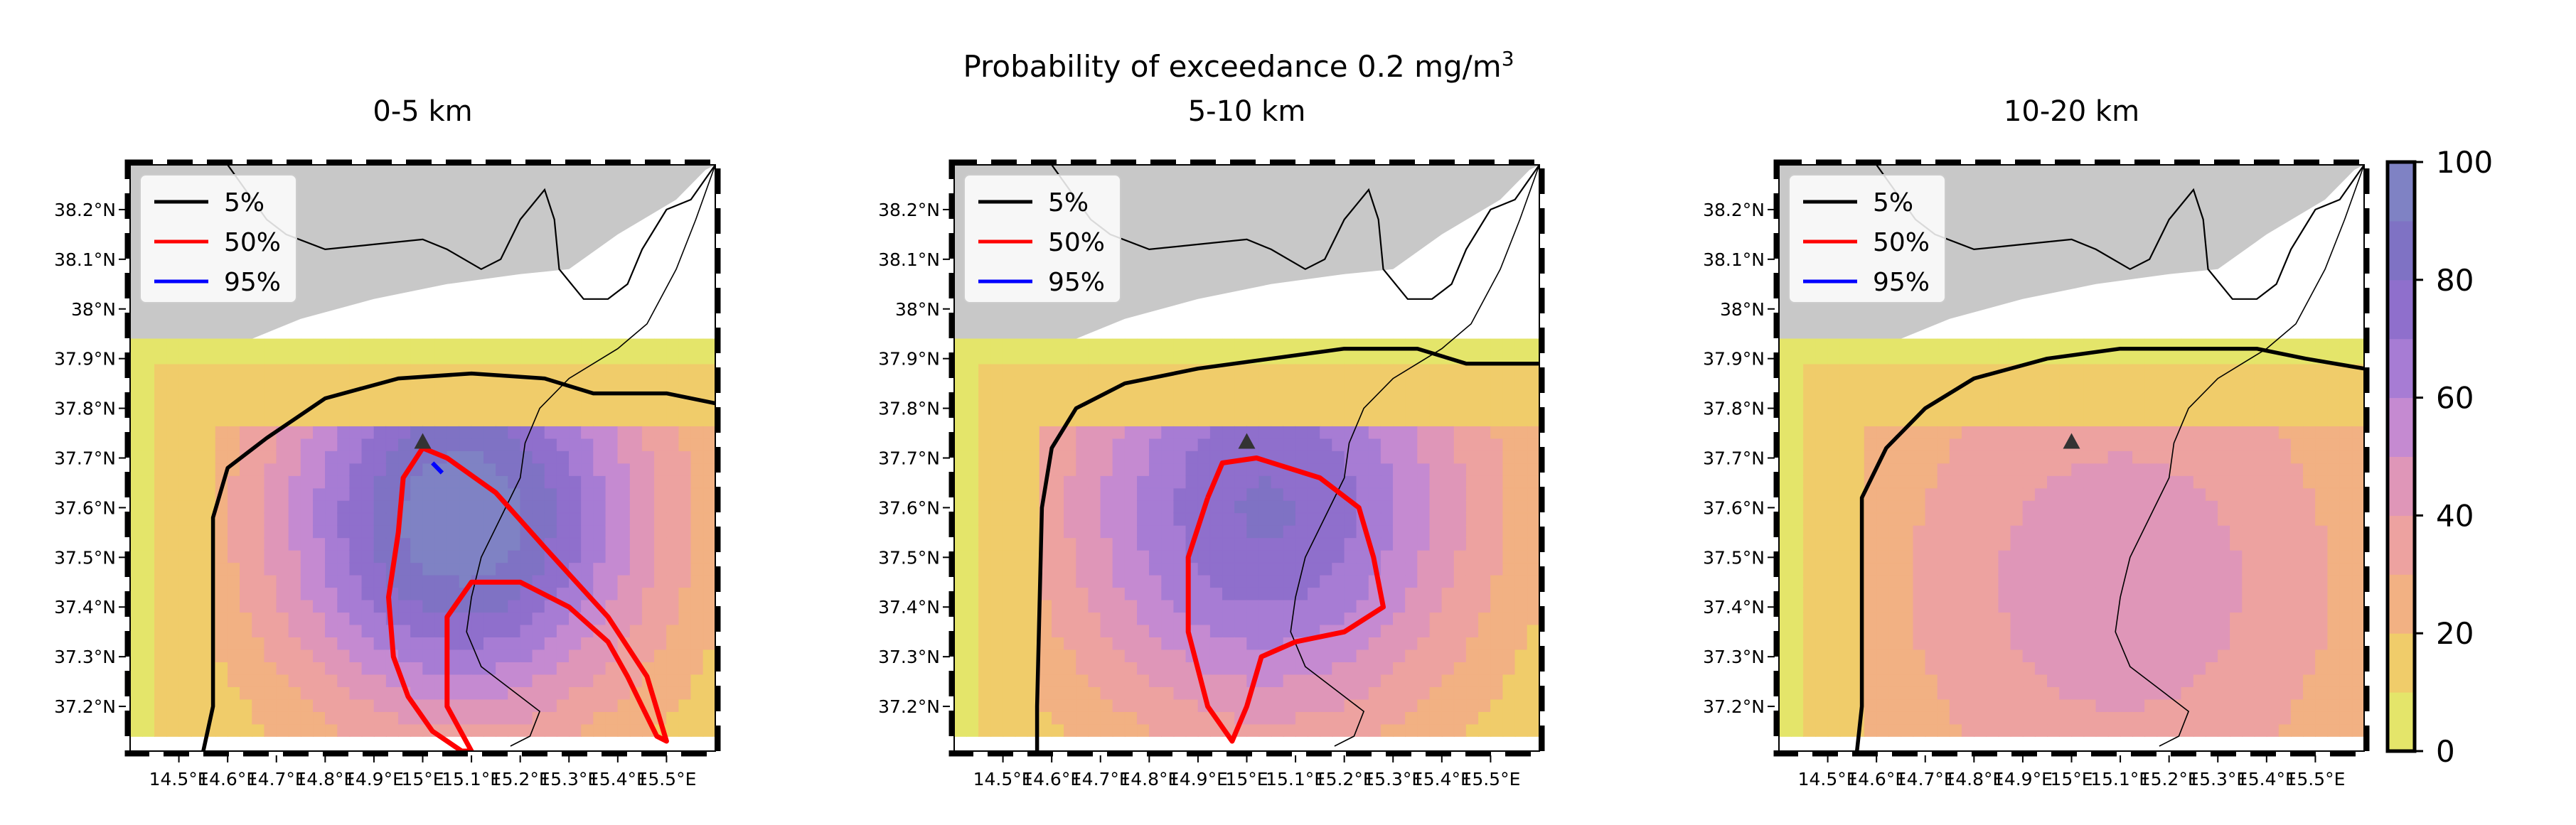 This screenshot has width=2576, height=825. What do you see at coordinates (909, 557) in the screenshot?
I see `y-tick-label: 37.5°N` at bounding box center [909, 557].